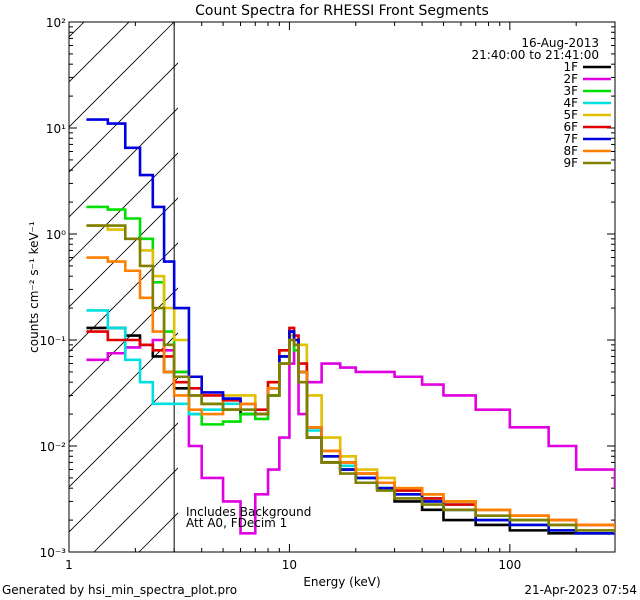  I want to click on x-axis-label: Energy (keV), so click(341, 582).